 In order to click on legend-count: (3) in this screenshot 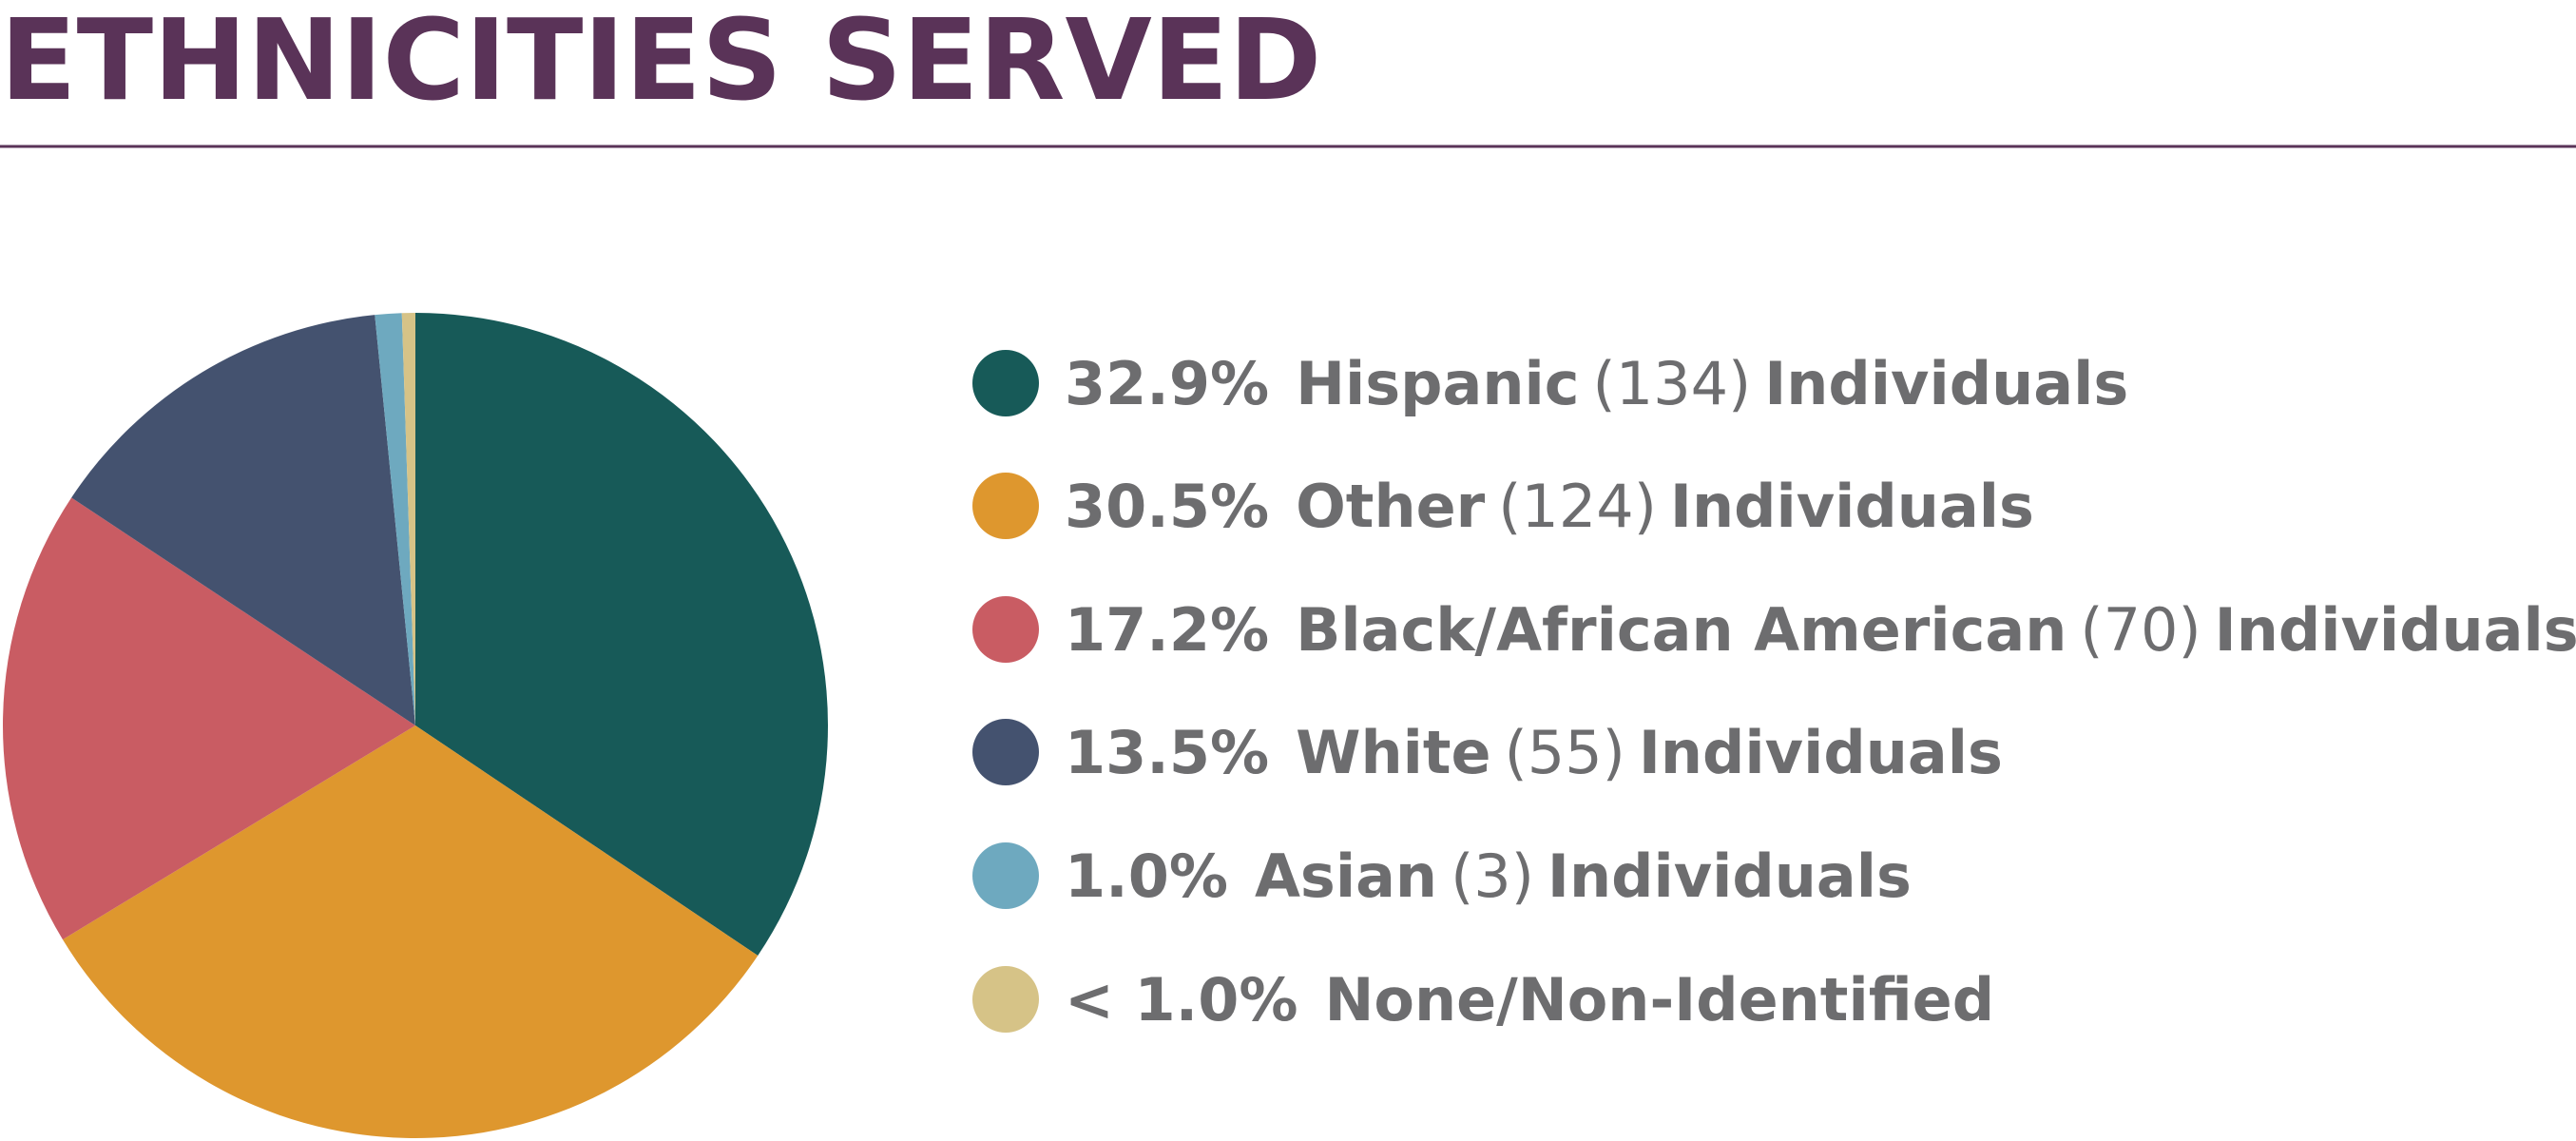, I will do `click(1492, 876)`.